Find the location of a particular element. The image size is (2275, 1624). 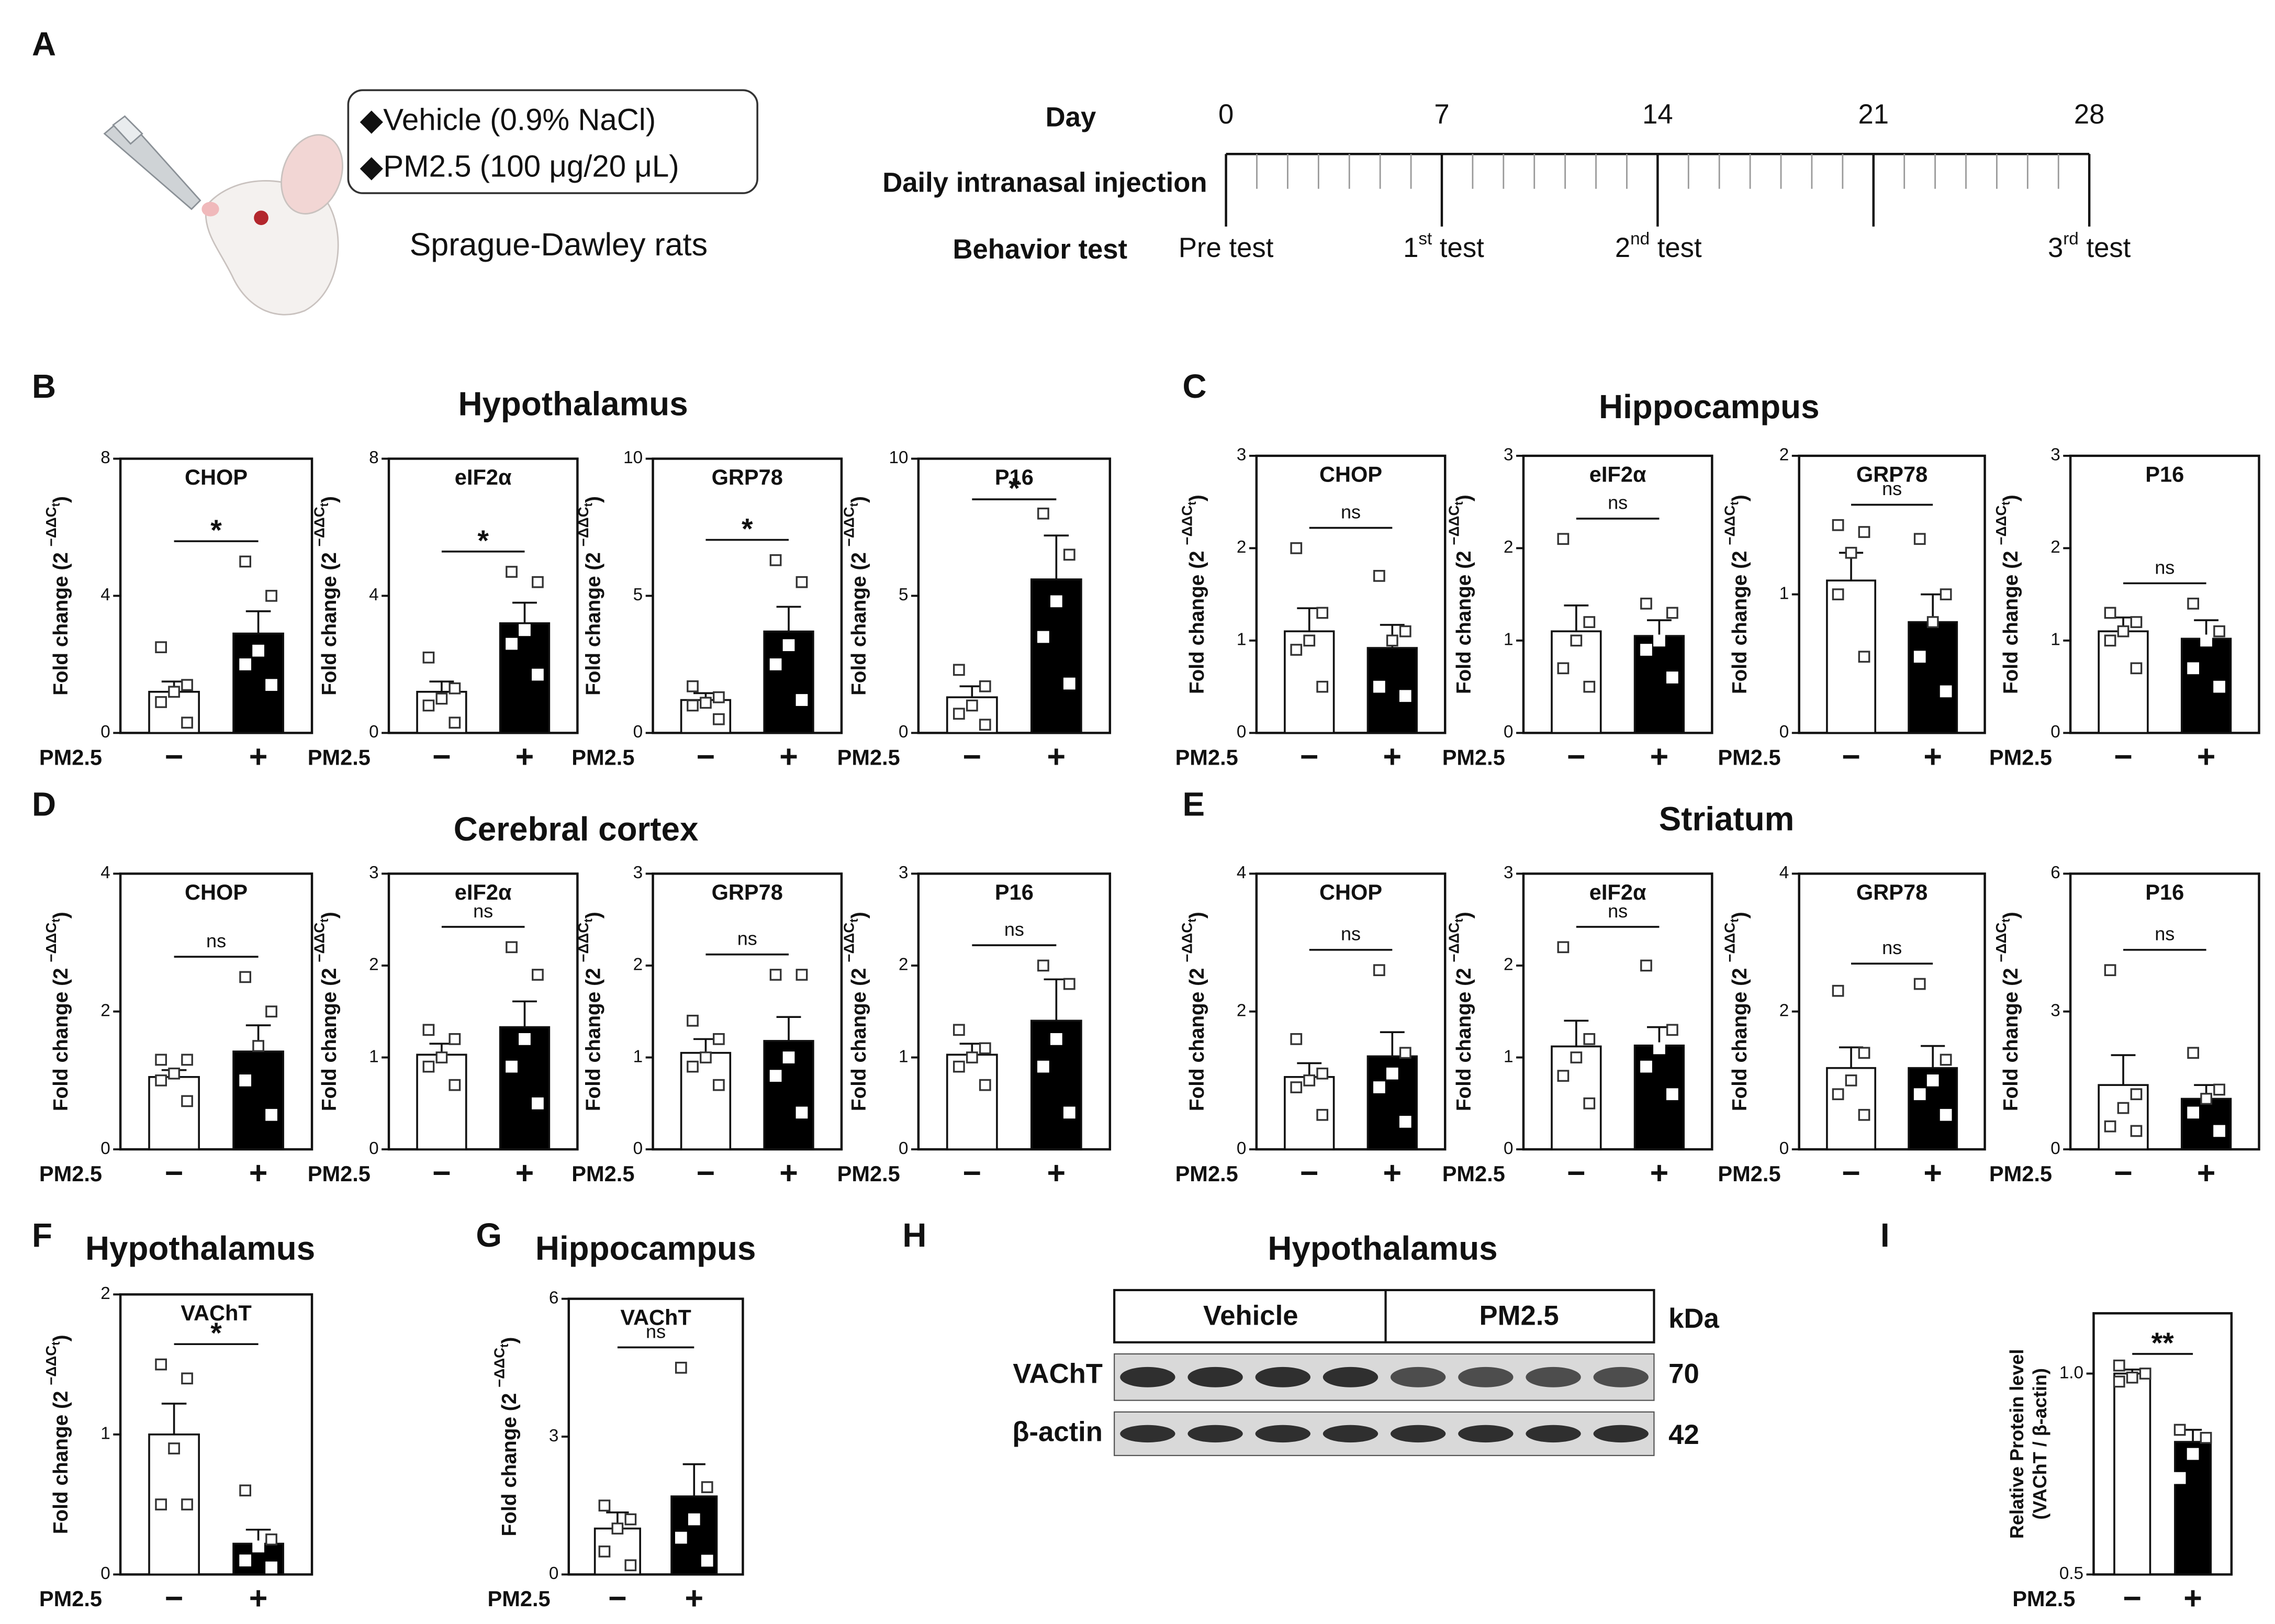

blot-group: Vehicle is located at coordinates (1250, 1316).